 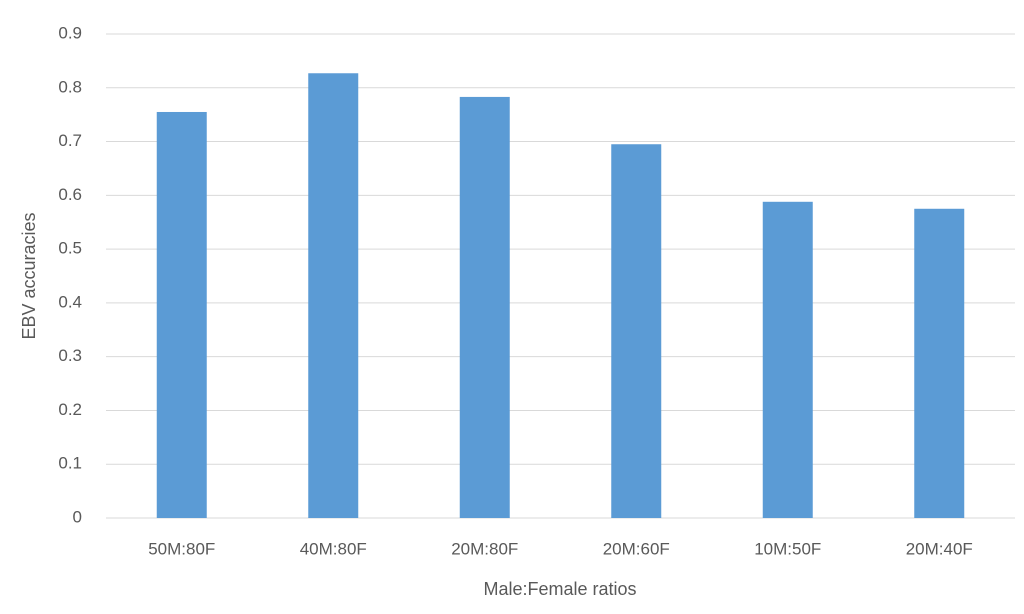 I want to click on x-axis-label: Male:Female ratios, so click(x=559, y=589).